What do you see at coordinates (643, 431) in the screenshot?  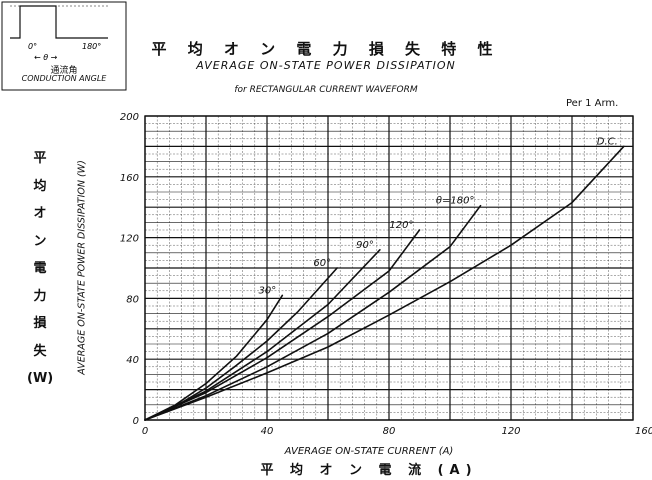 I see `x-tick-label: 160` at bounding box center [643, 431].